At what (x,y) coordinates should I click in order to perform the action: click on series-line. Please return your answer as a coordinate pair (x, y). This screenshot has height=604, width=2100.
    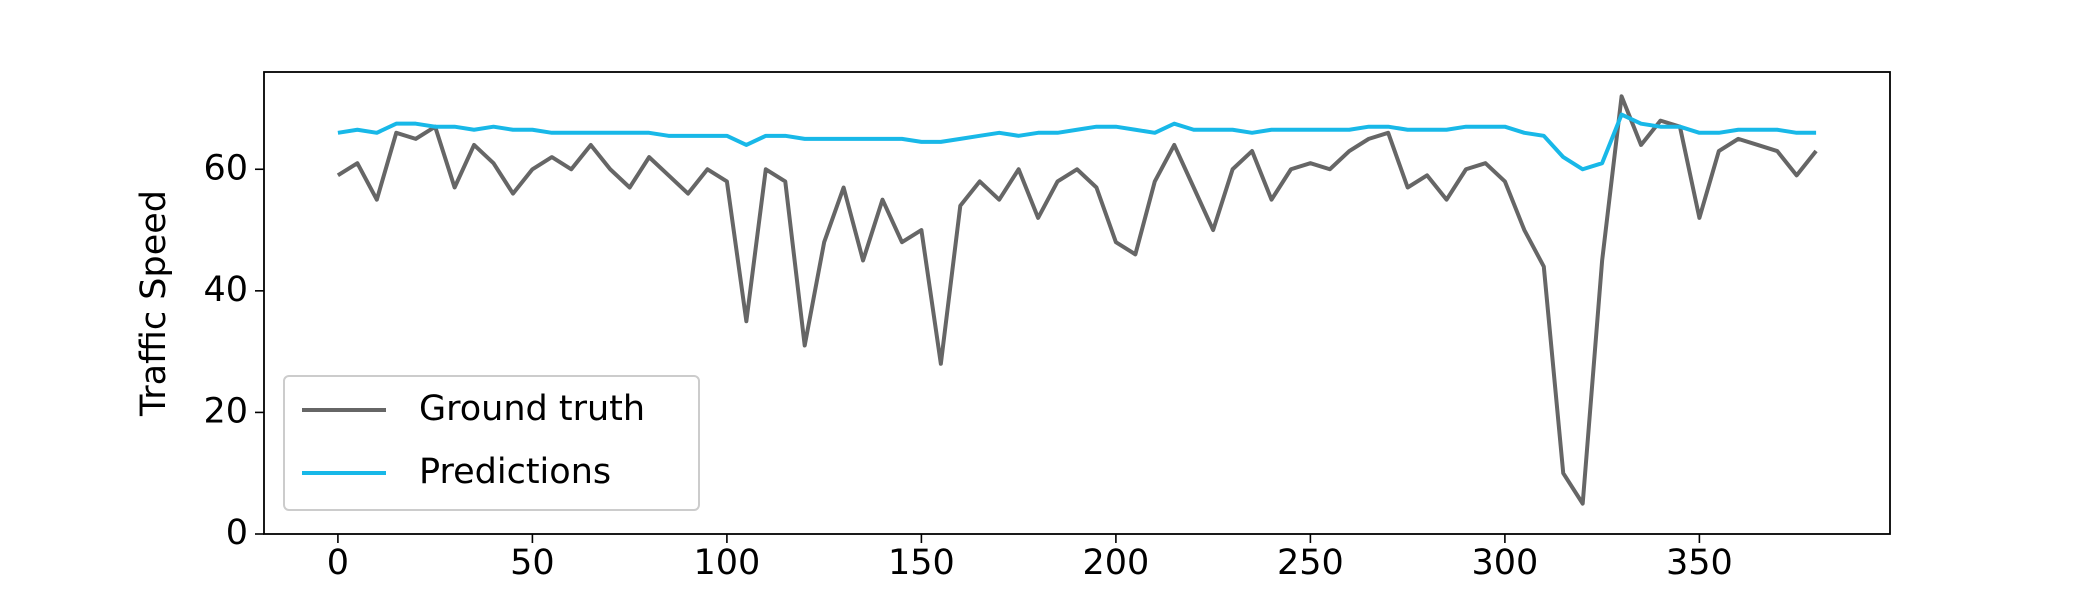
    Looking at the image, I should click on (1077, 142).